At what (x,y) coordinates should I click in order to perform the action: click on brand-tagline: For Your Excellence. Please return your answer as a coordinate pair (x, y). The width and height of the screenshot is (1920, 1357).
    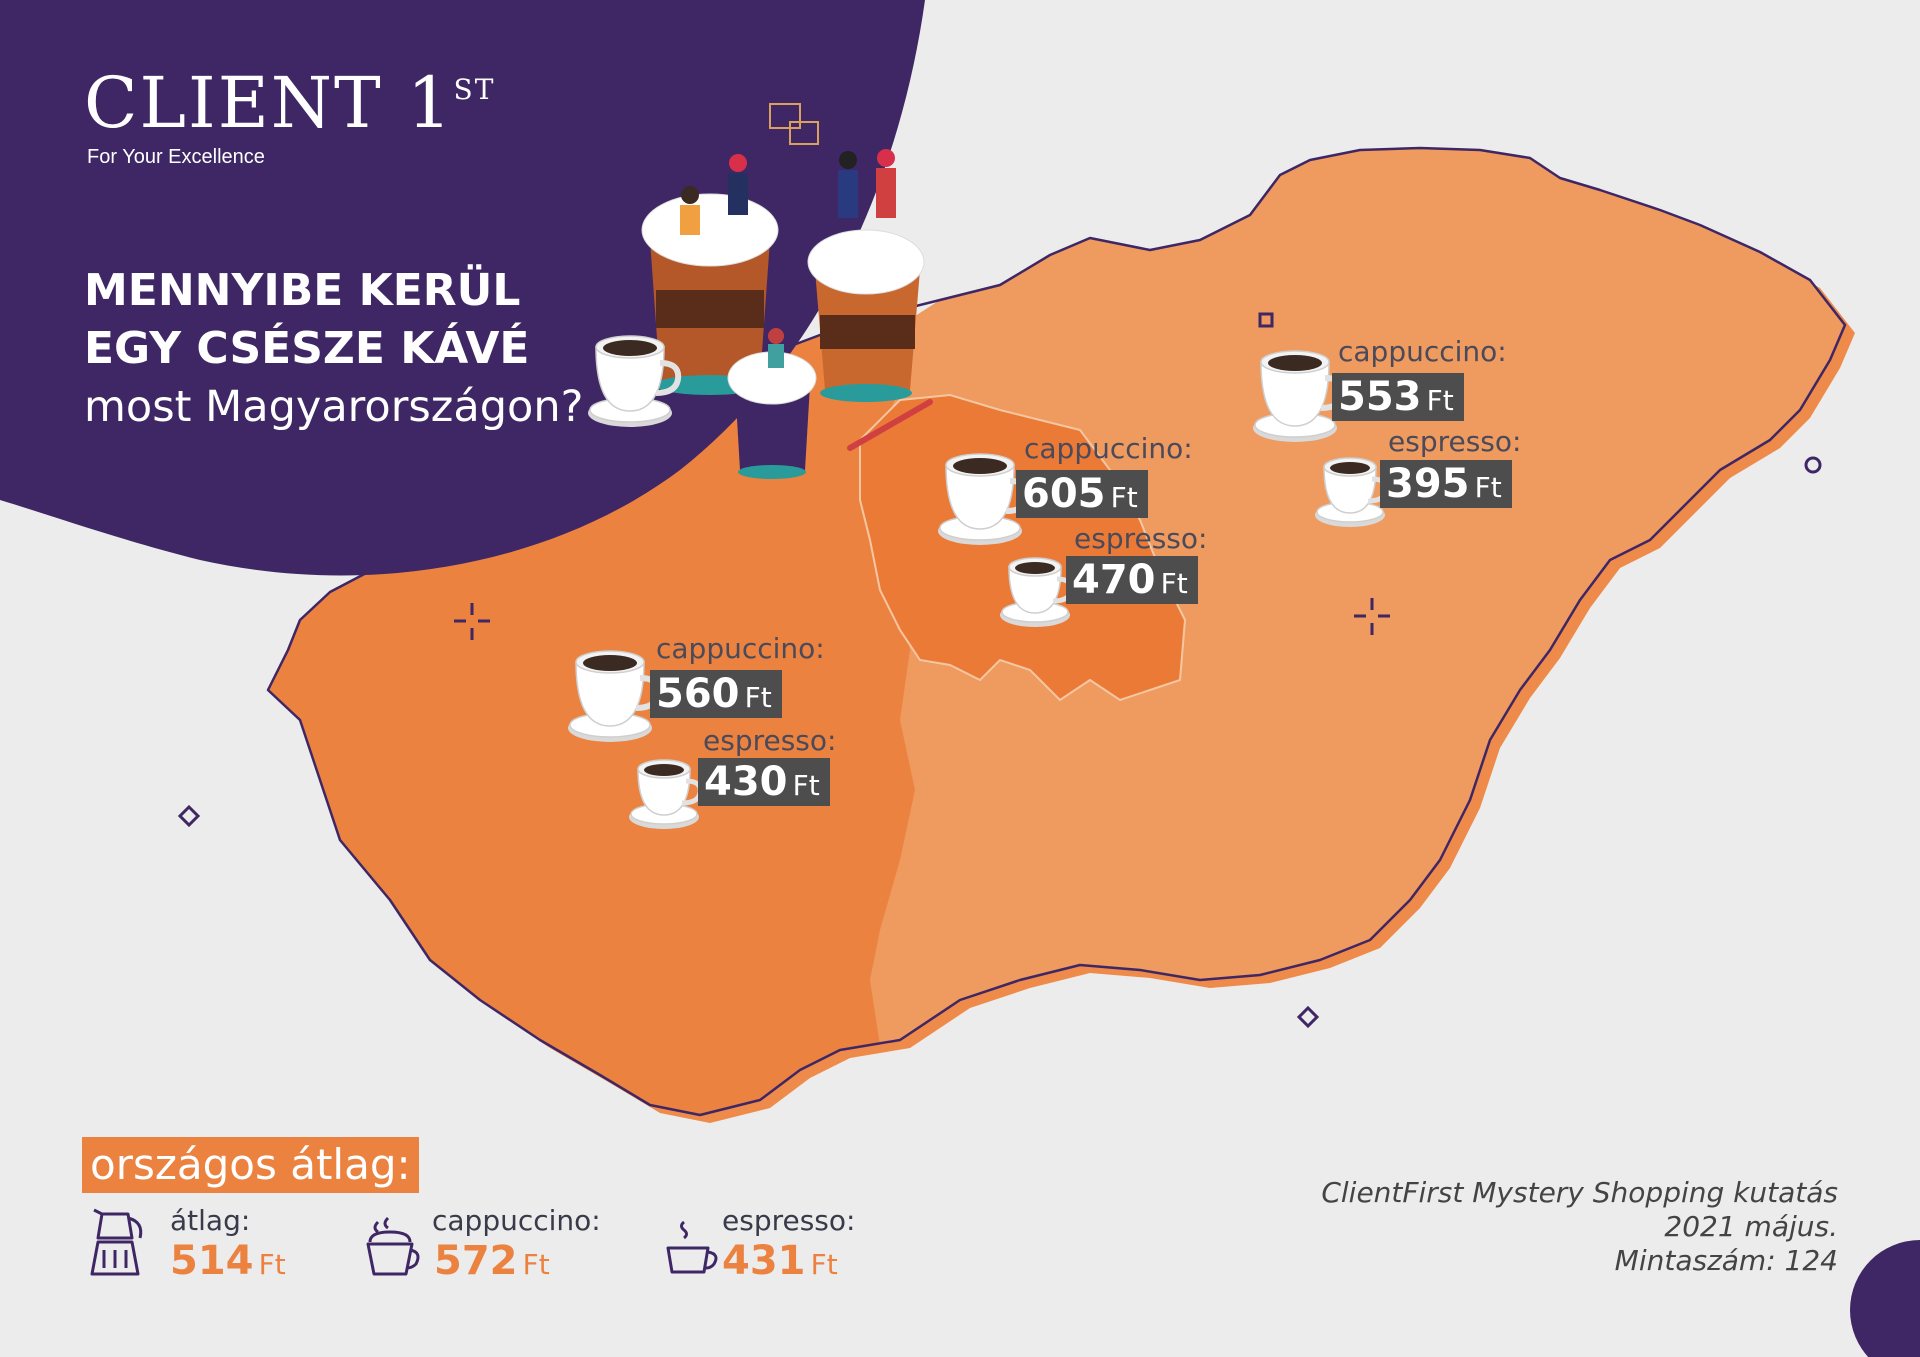
    Looking at the image, I should click on (176, 157).